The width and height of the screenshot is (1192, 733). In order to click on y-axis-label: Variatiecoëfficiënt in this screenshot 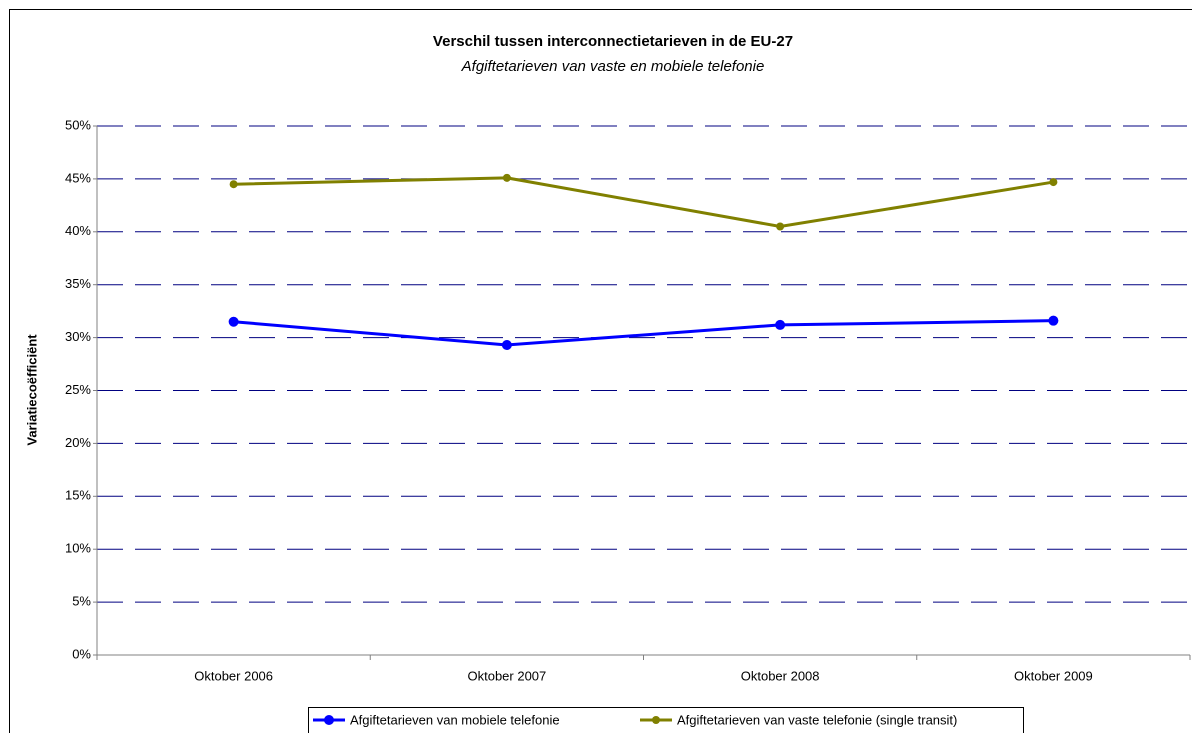, I will do `click(31, 390)`.